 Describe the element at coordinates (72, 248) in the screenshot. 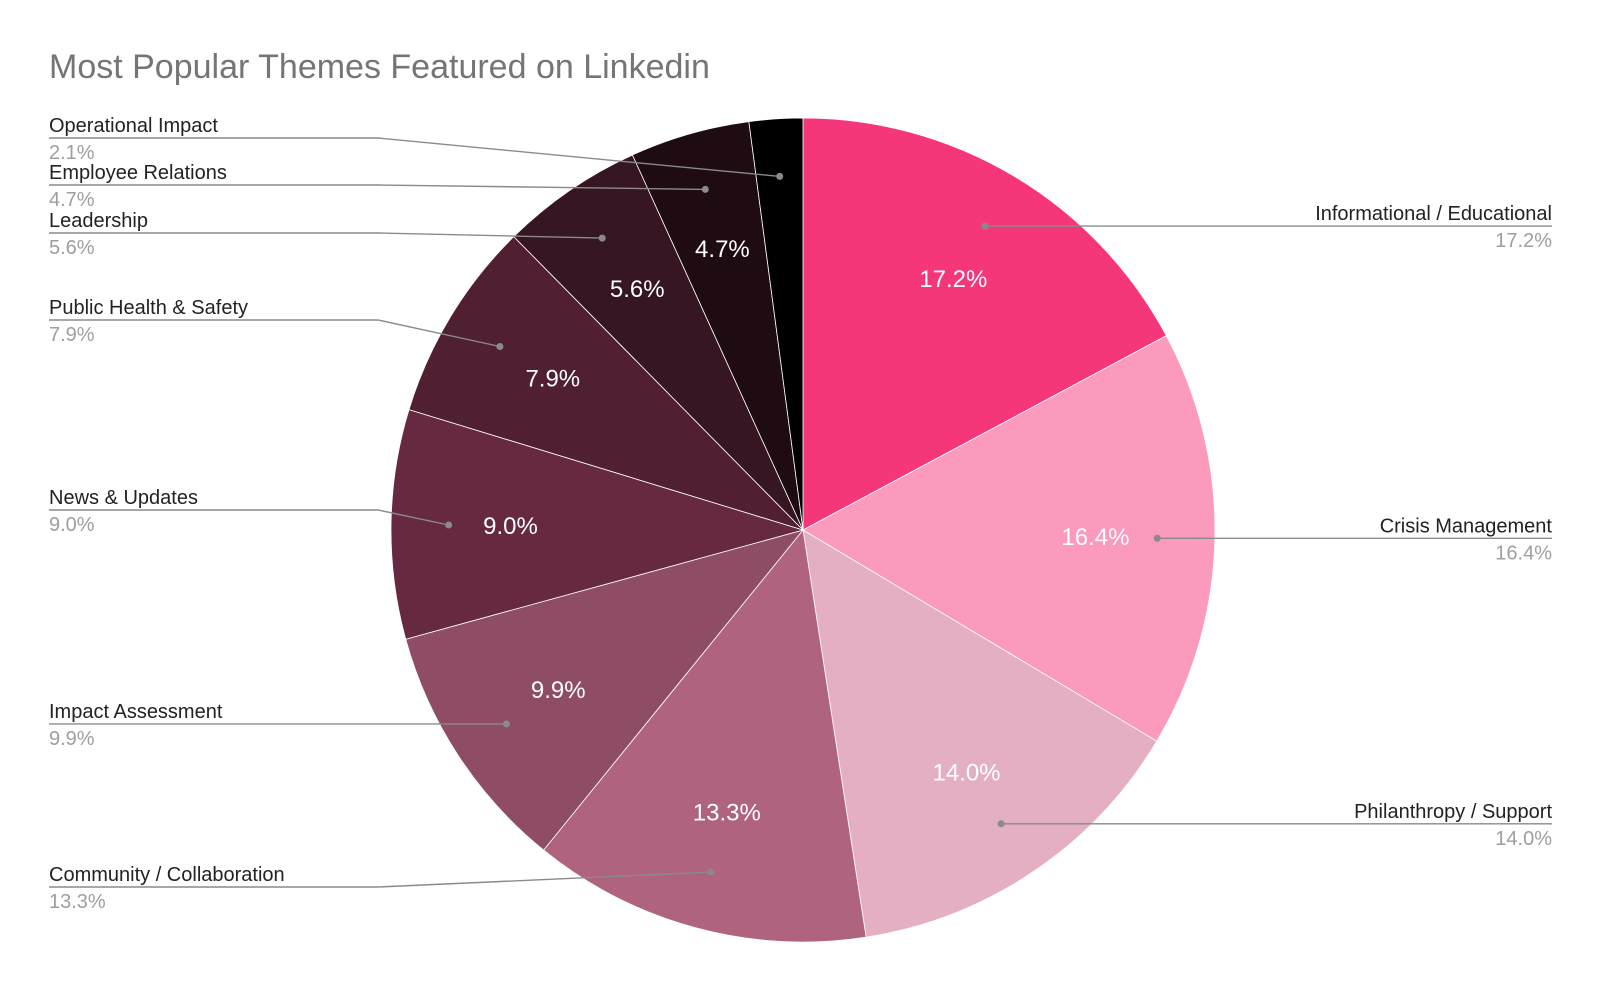

I see `callout-value-leadership: 5.6%` at that location.